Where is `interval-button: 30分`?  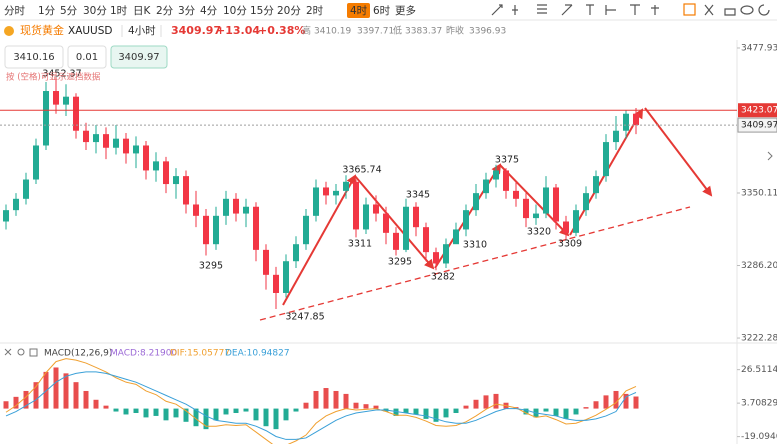 interval-button: 30分 is located at coordinates (95, 11).